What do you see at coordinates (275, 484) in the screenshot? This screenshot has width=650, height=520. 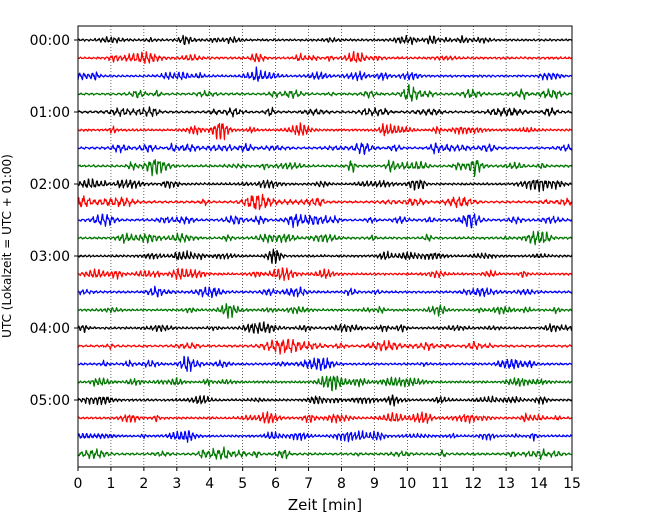 I see `x-tick-label: 6` at bounding box center [275, 484].